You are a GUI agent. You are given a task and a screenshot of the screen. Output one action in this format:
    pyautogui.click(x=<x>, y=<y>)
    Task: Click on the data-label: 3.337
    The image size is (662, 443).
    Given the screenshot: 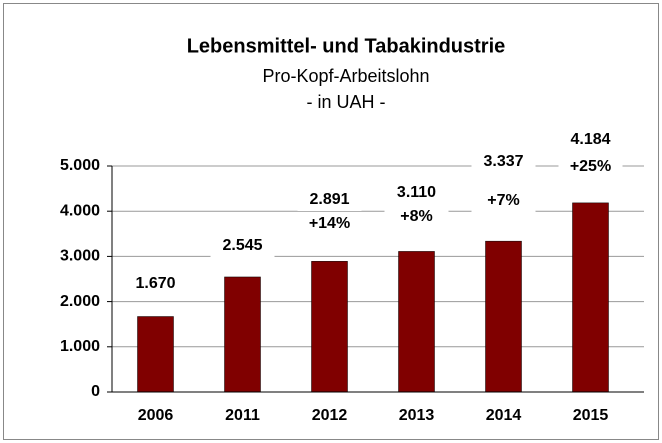 What is the action you would take?
    pyautogui.click(x=503, y=161)
    